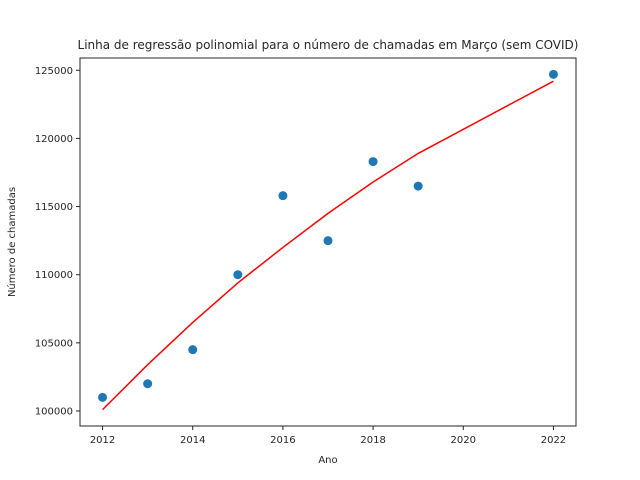 This screenshot has width=640, height=480. I want to click on x-tick-label-2014: 2014, so click(192, 440).